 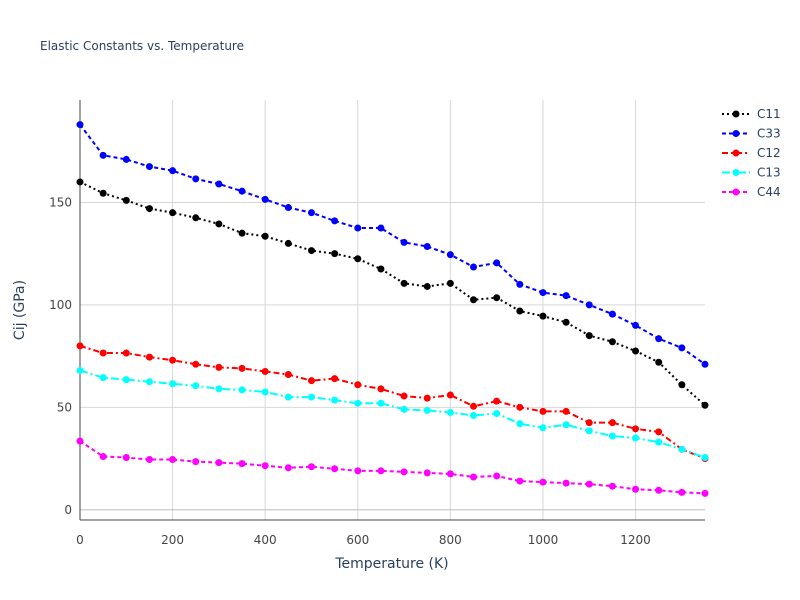 I want to click on legend-item-c13: C13, so click(x=751, y=173).